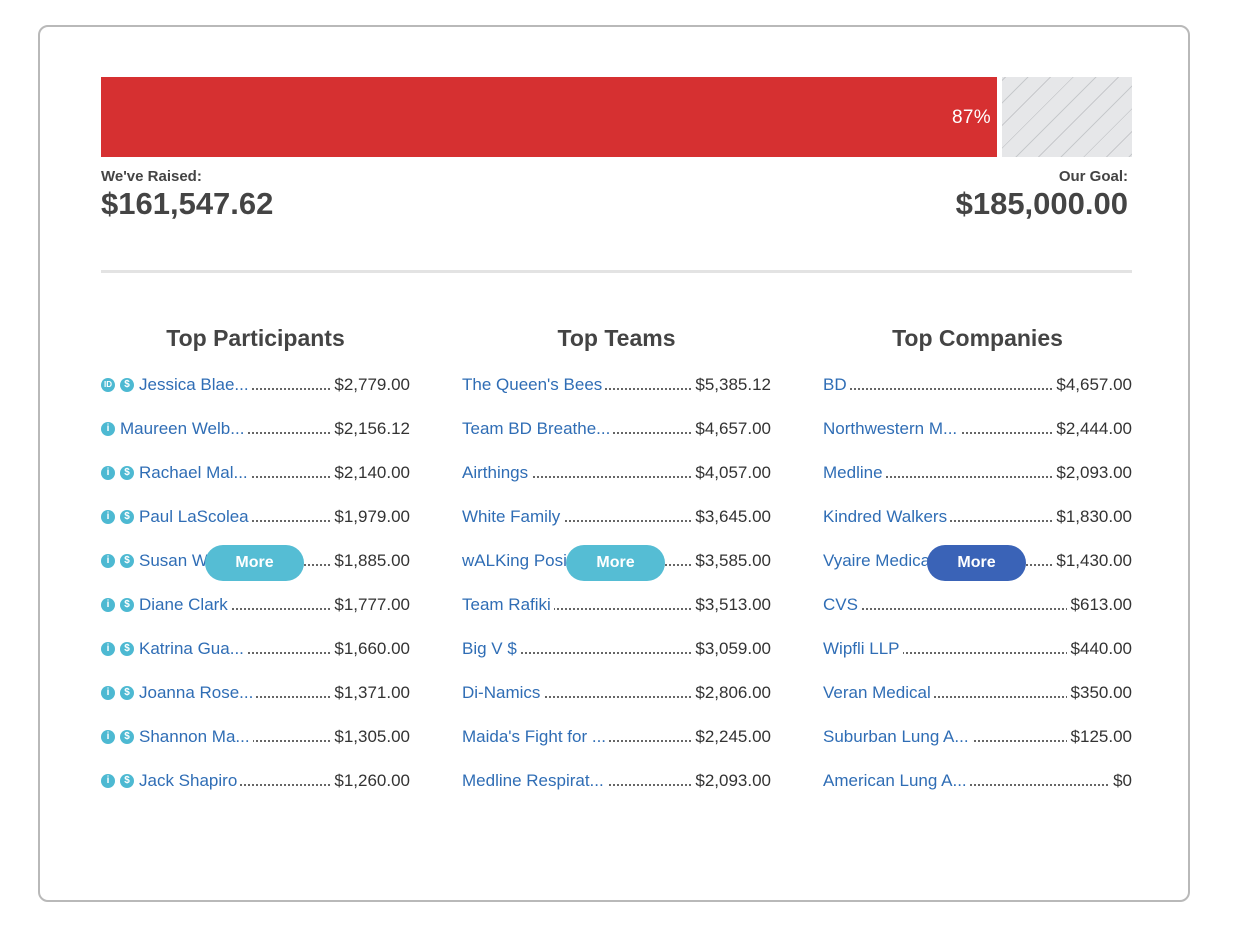 The image size is (1257, 926). What do you see at coordinates (616, 528) in the screenshot?
I see `team-row: White Family $3,645.00` at bounding box center [616, 528].